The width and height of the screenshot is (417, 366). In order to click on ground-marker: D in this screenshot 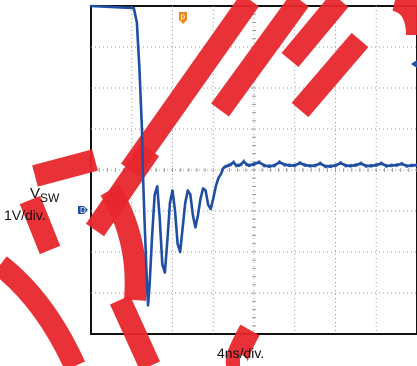, I will do `click(83, 210)`.